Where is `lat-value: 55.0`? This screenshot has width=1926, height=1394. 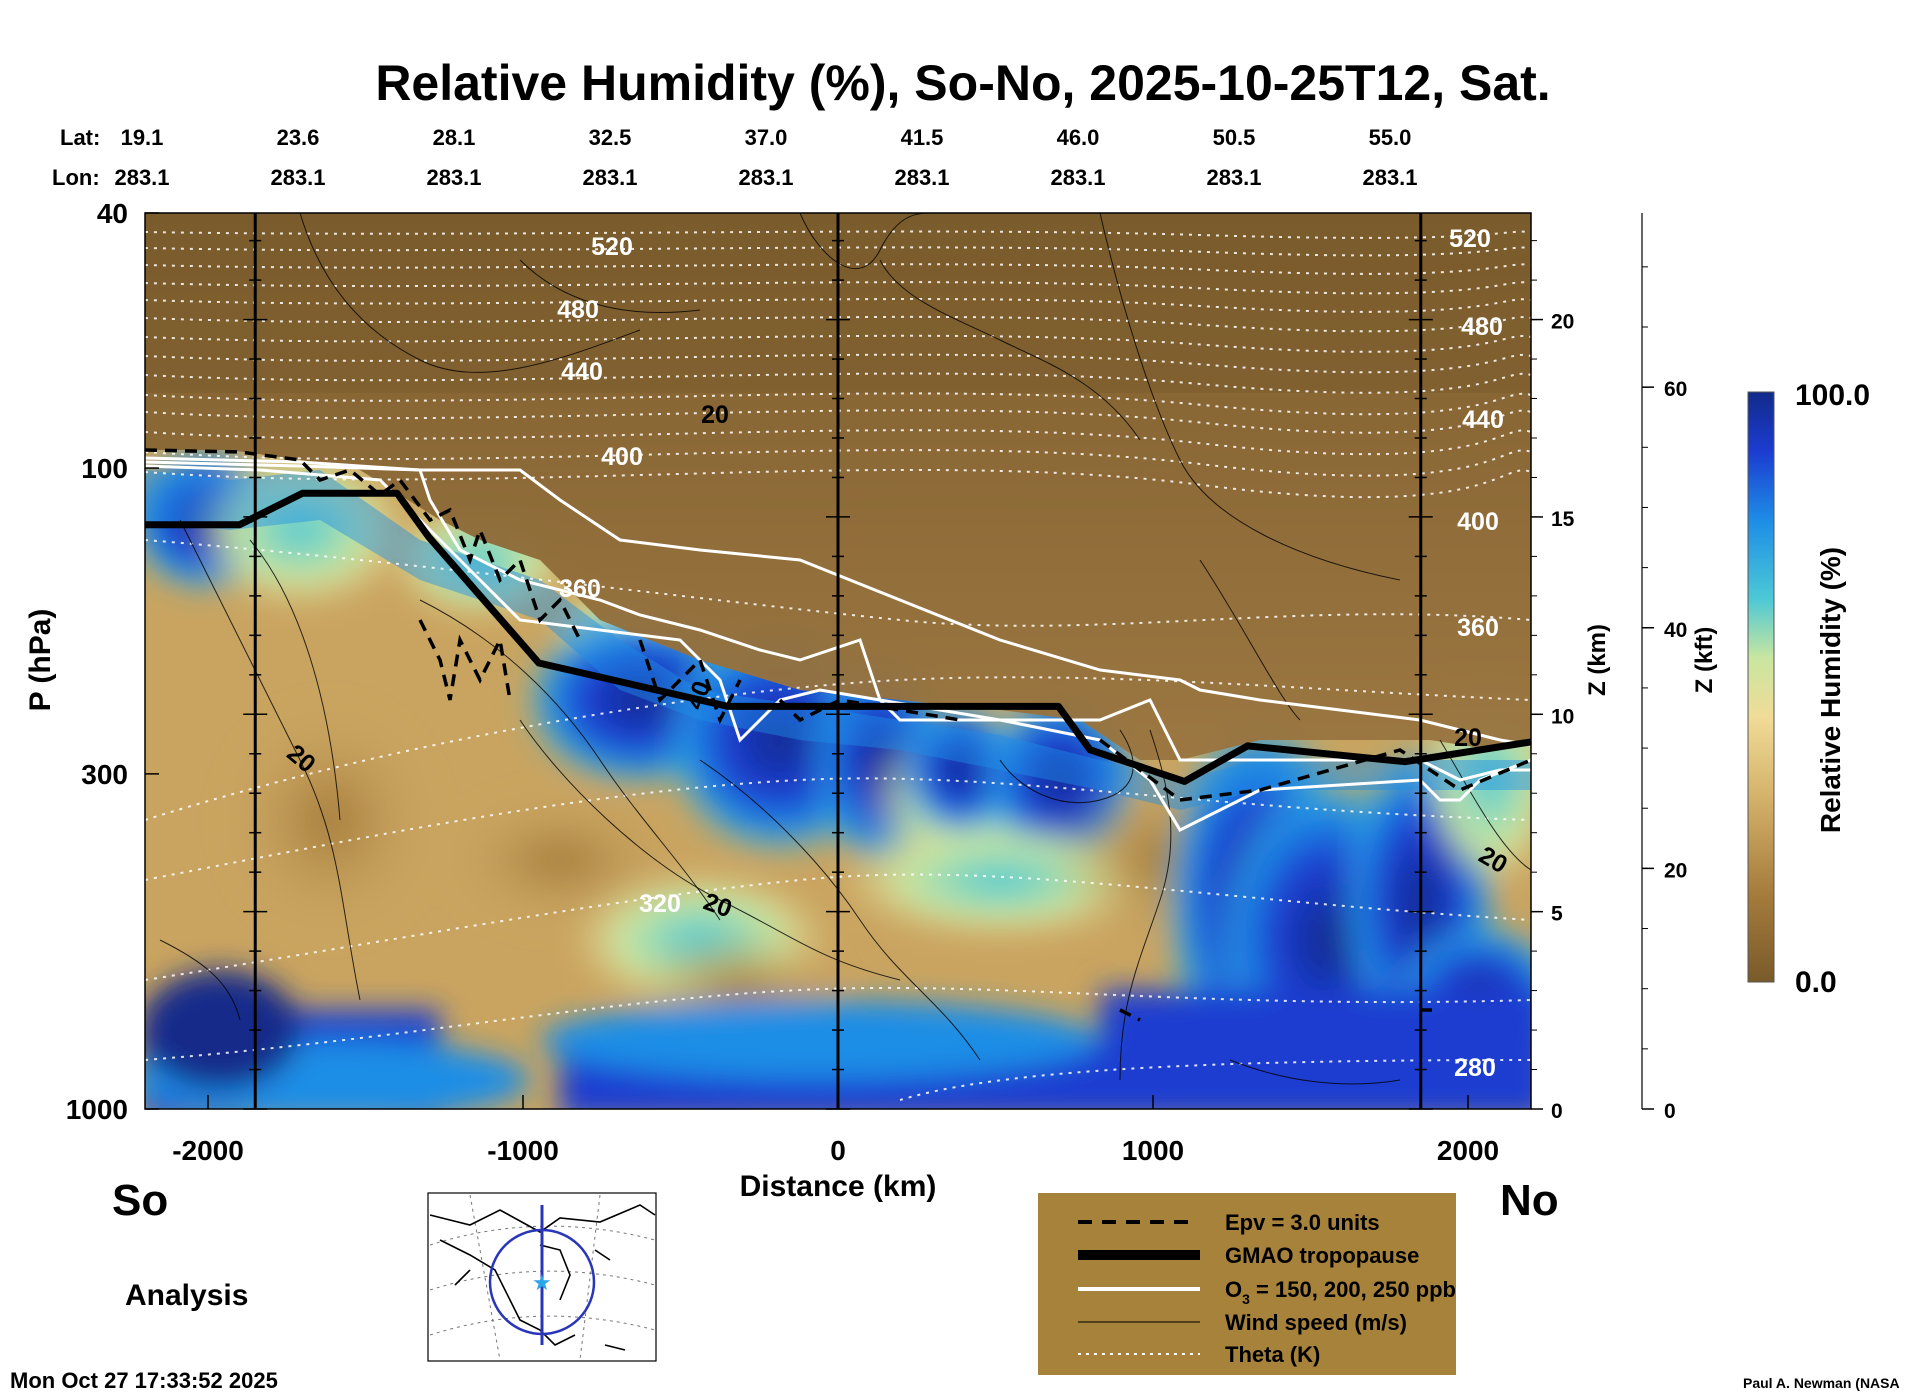 lat-value: 55.0 is located at coordinates (1390, 137).